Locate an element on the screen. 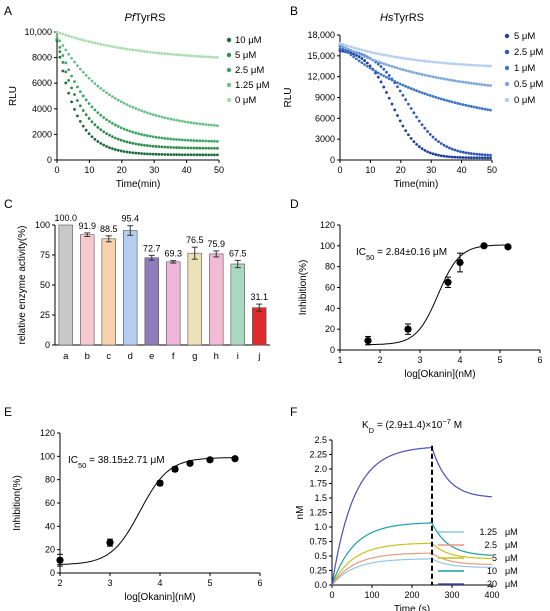 The height and width of the screenshot is (611, 550). y-tick-label: 1.75 is located at coordinates (318, 484).